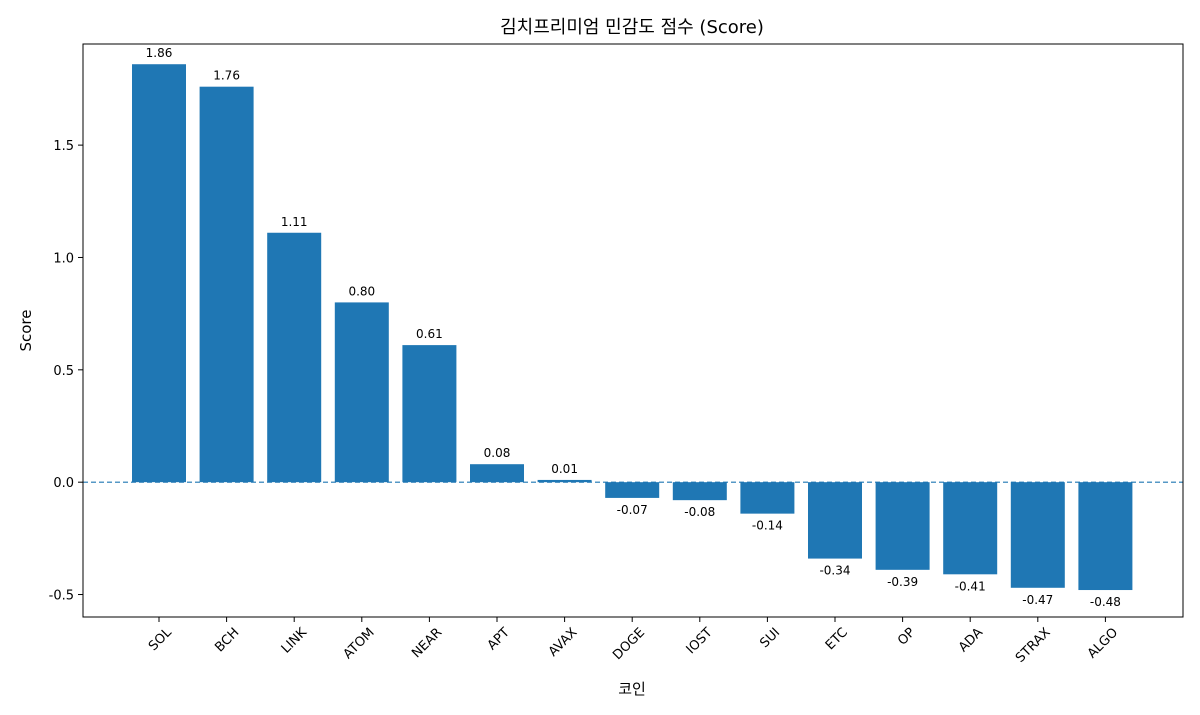  What do you see at coordinates (63, 146) in the screenshot?
I see `y-tick-label: 1.5` at bounding box center [63, 146].